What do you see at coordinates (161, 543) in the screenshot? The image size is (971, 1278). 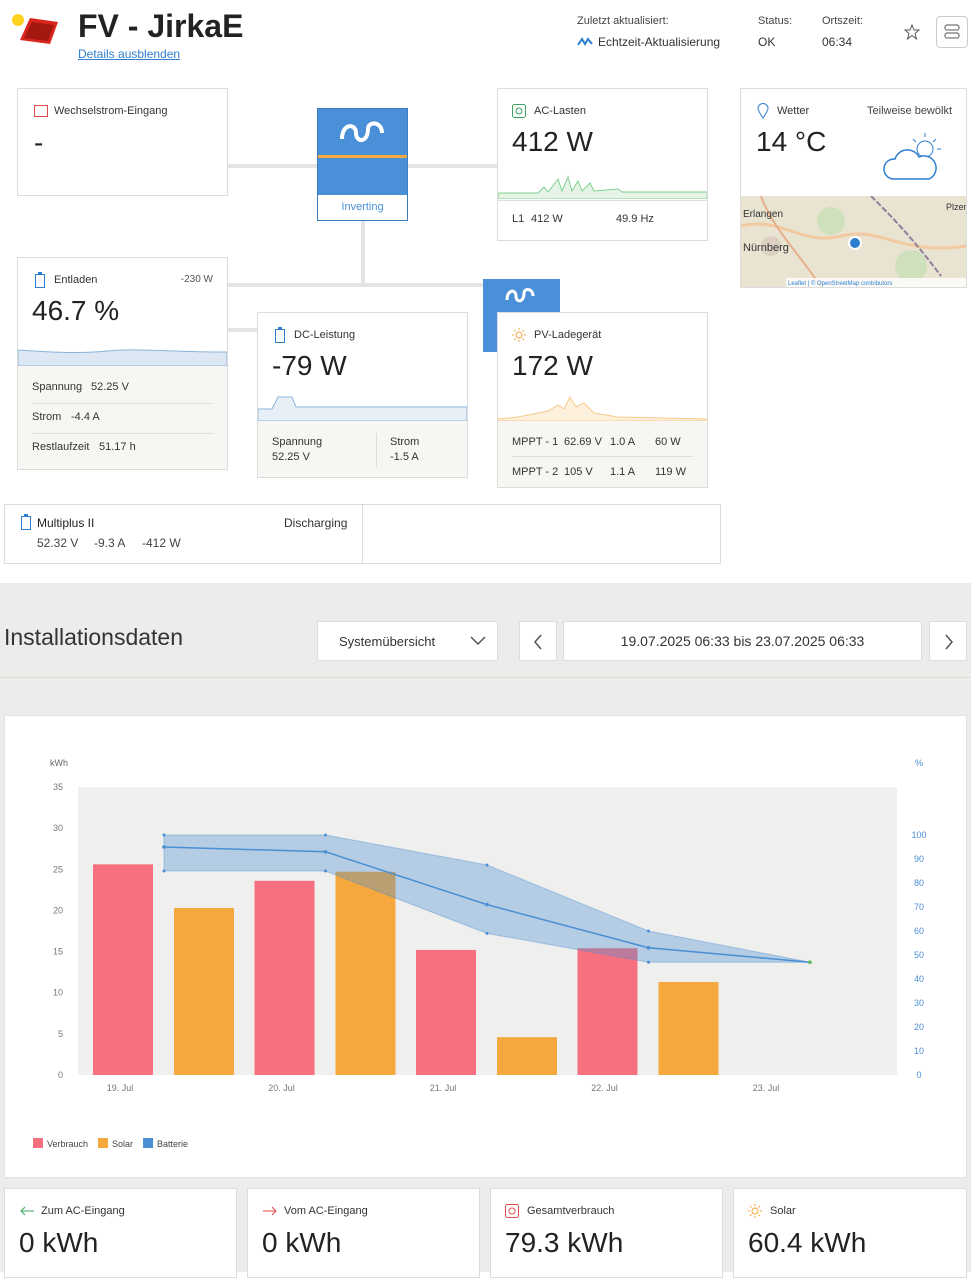 I see `device-power: -412 W` at bounding box center [161, 543].